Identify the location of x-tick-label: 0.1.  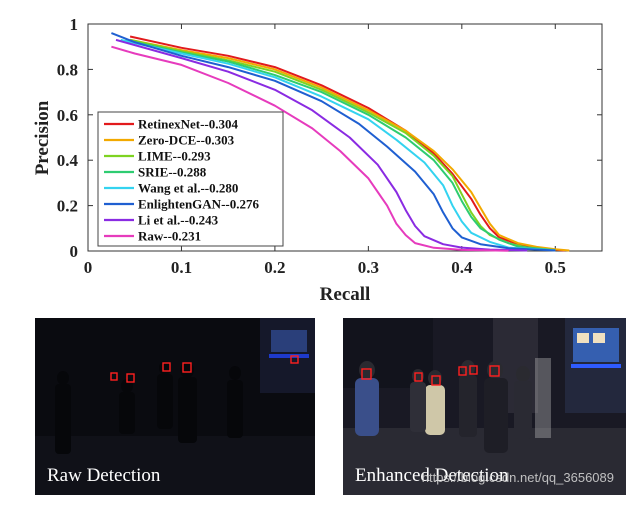
(181, 267).